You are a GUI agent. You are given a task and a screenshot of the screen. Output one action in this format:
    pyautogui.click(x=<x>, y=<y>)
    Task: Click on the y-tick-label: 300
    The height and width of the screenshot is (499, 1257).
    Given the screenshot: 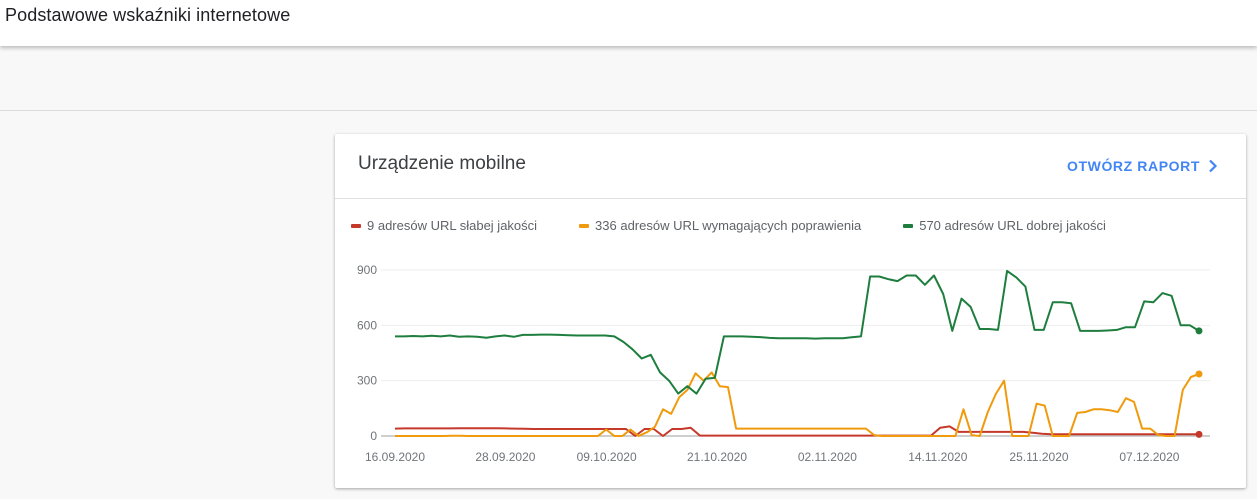 What is the action you would take?
    pyautogui.click(x=367, y=381)
    